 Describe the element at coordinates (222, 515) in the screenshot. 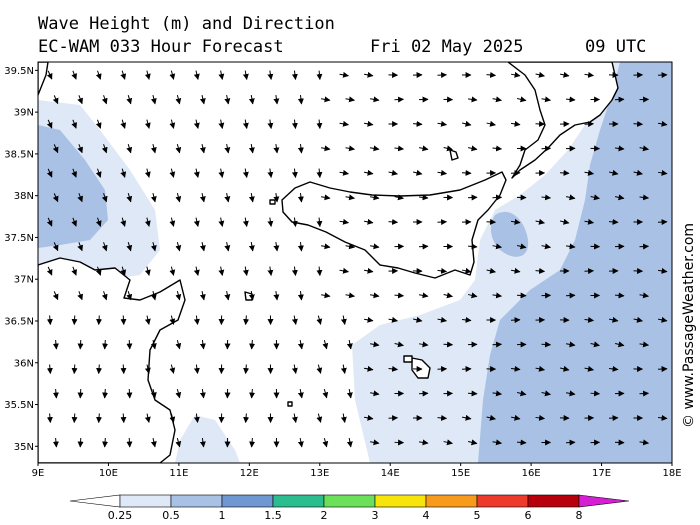

I see `legend-label: 1` at that location.